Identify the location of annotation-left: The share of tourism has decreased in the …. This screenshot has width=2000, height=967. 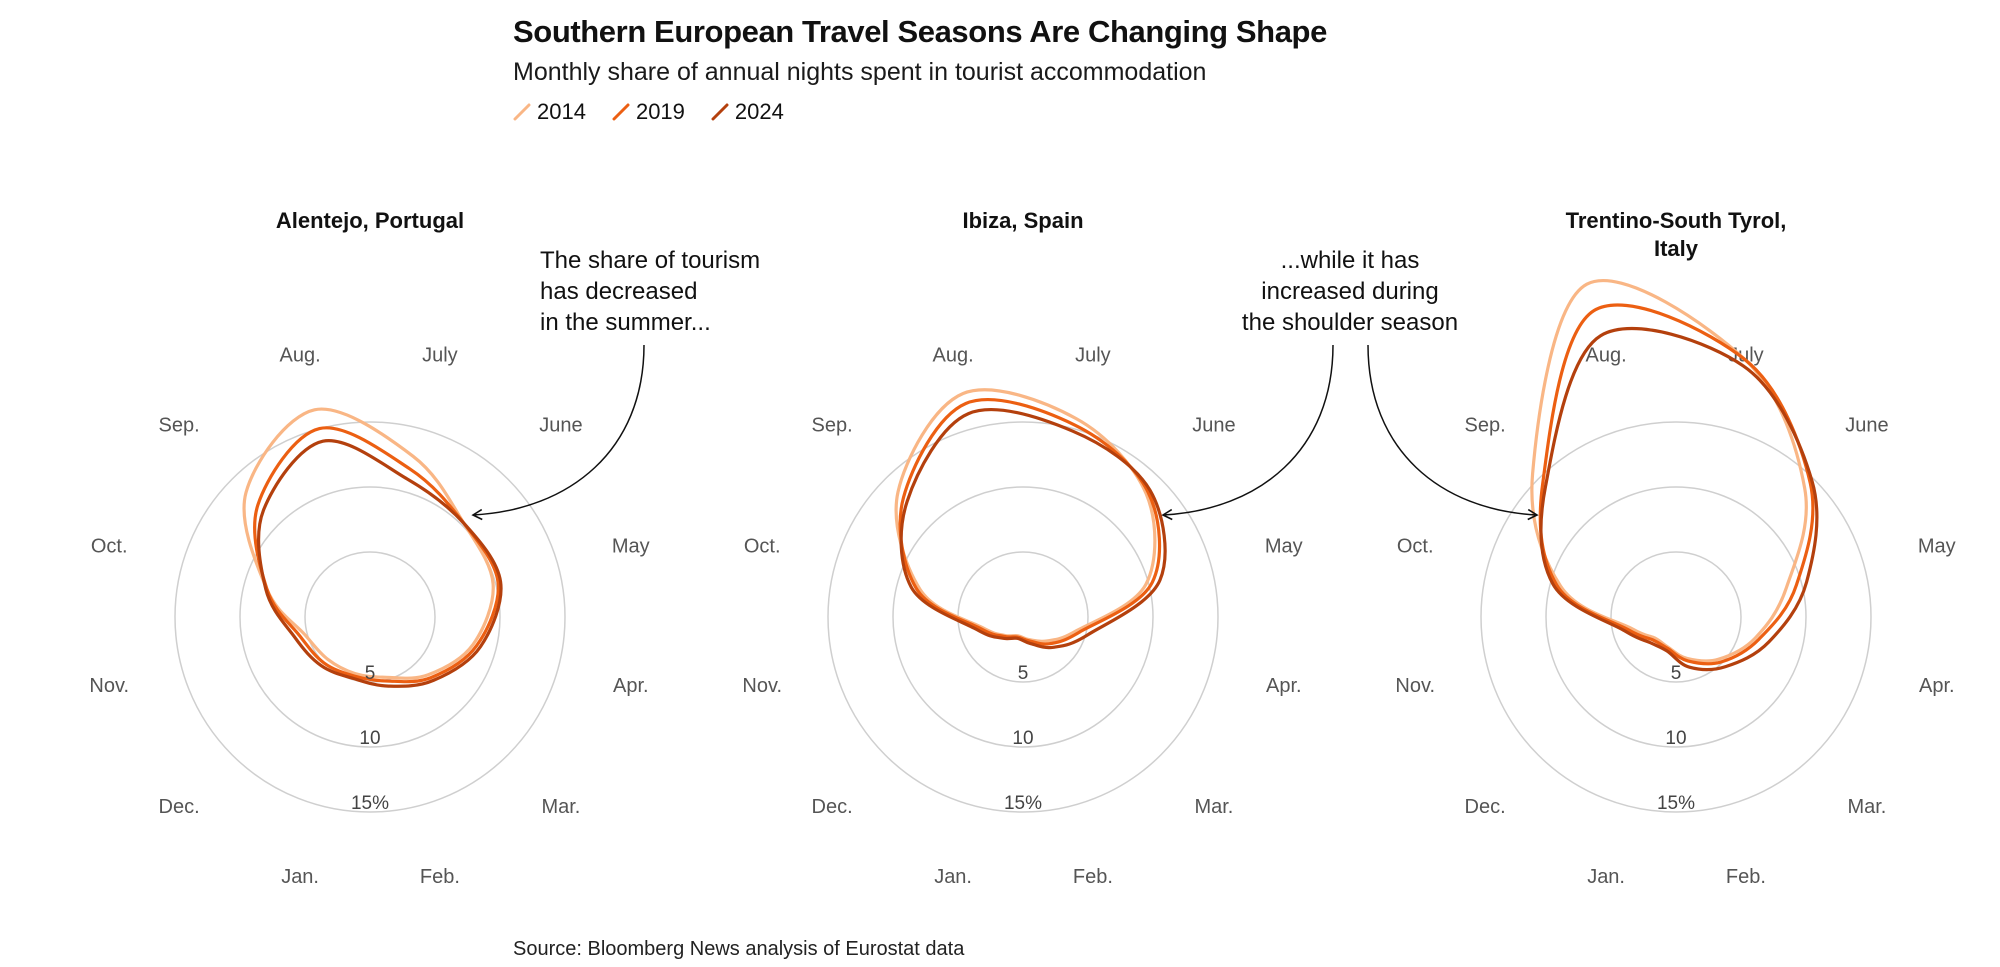
(650, 291).